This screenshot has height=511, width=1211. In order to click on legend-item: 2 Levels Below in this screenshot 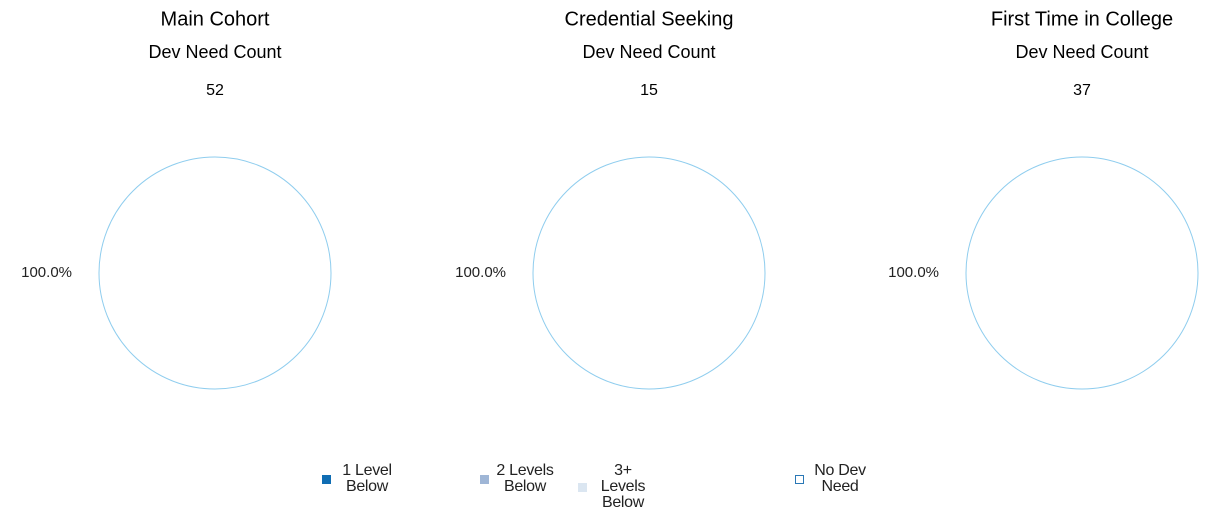, I will do `click(518, 479)`.